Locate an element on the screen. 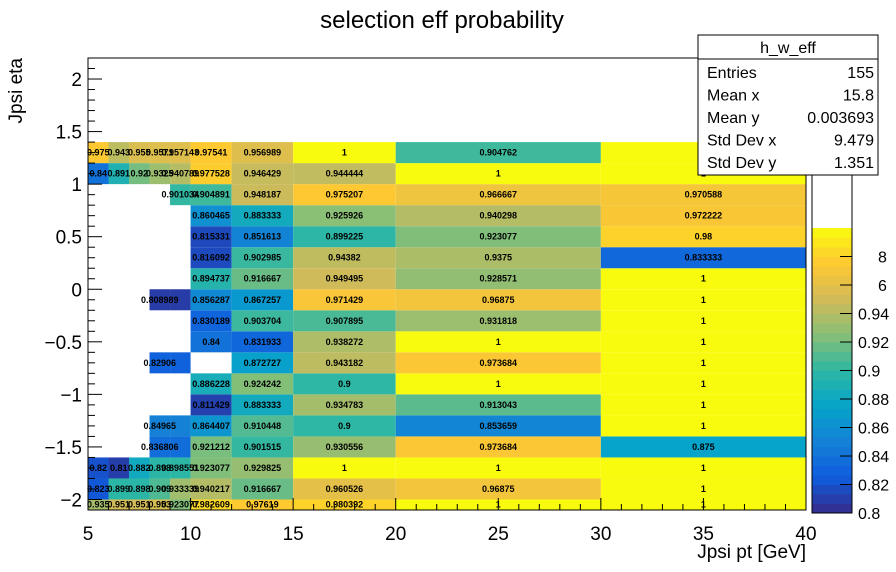  cell-value-label: 0.980392 is located at coordinates (345, 505).